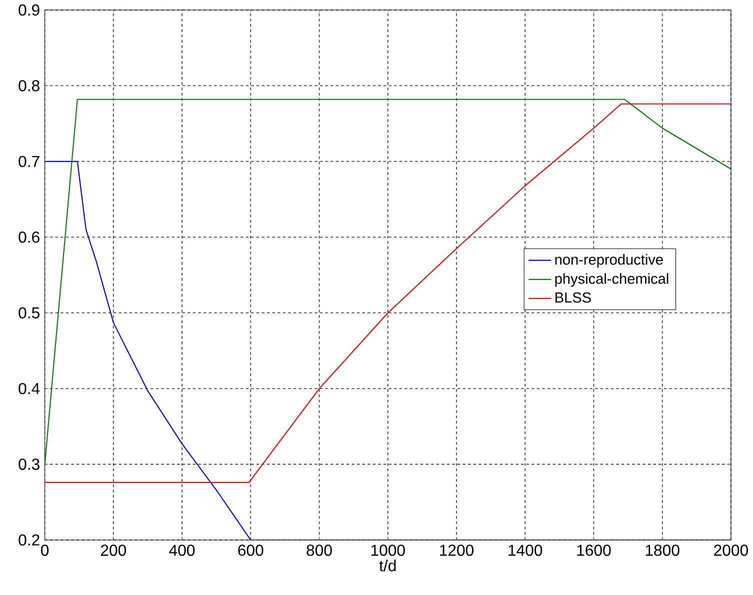  Describe the element at coordinates (525, 550) in the screenshot. I see `x-tick-label: 1400` at that location.